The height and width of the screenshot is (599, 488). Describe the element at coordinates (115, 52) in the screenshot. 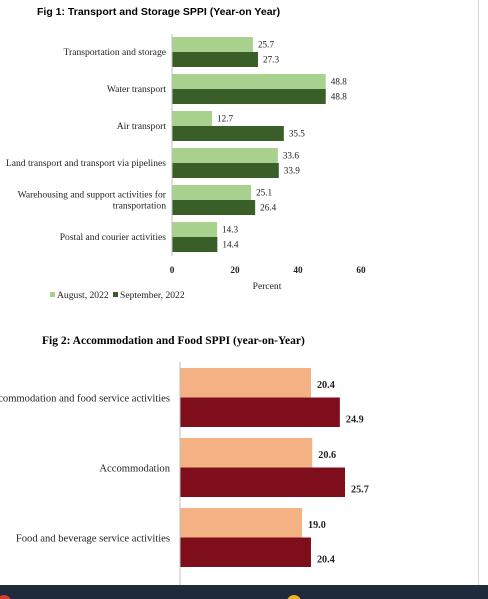

I see `category-label-transportation-and-storage: Transportation and storage` at that location.